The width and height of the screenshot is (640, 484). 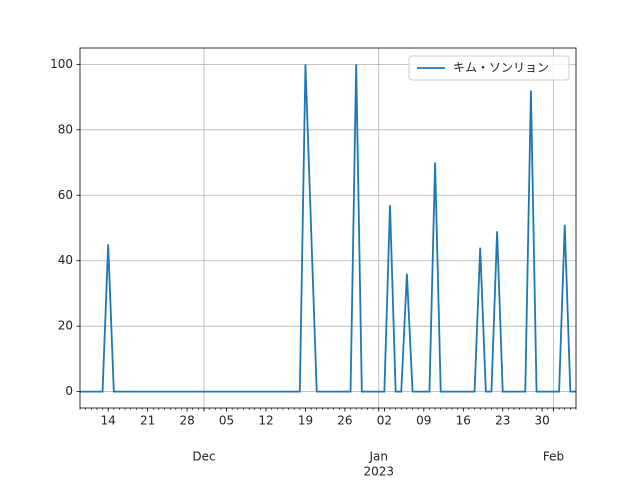 What do you see at coordinates (61, 64) in the screenshot?
I see `y-tick-label: 100` at bounding box center [61, 64].